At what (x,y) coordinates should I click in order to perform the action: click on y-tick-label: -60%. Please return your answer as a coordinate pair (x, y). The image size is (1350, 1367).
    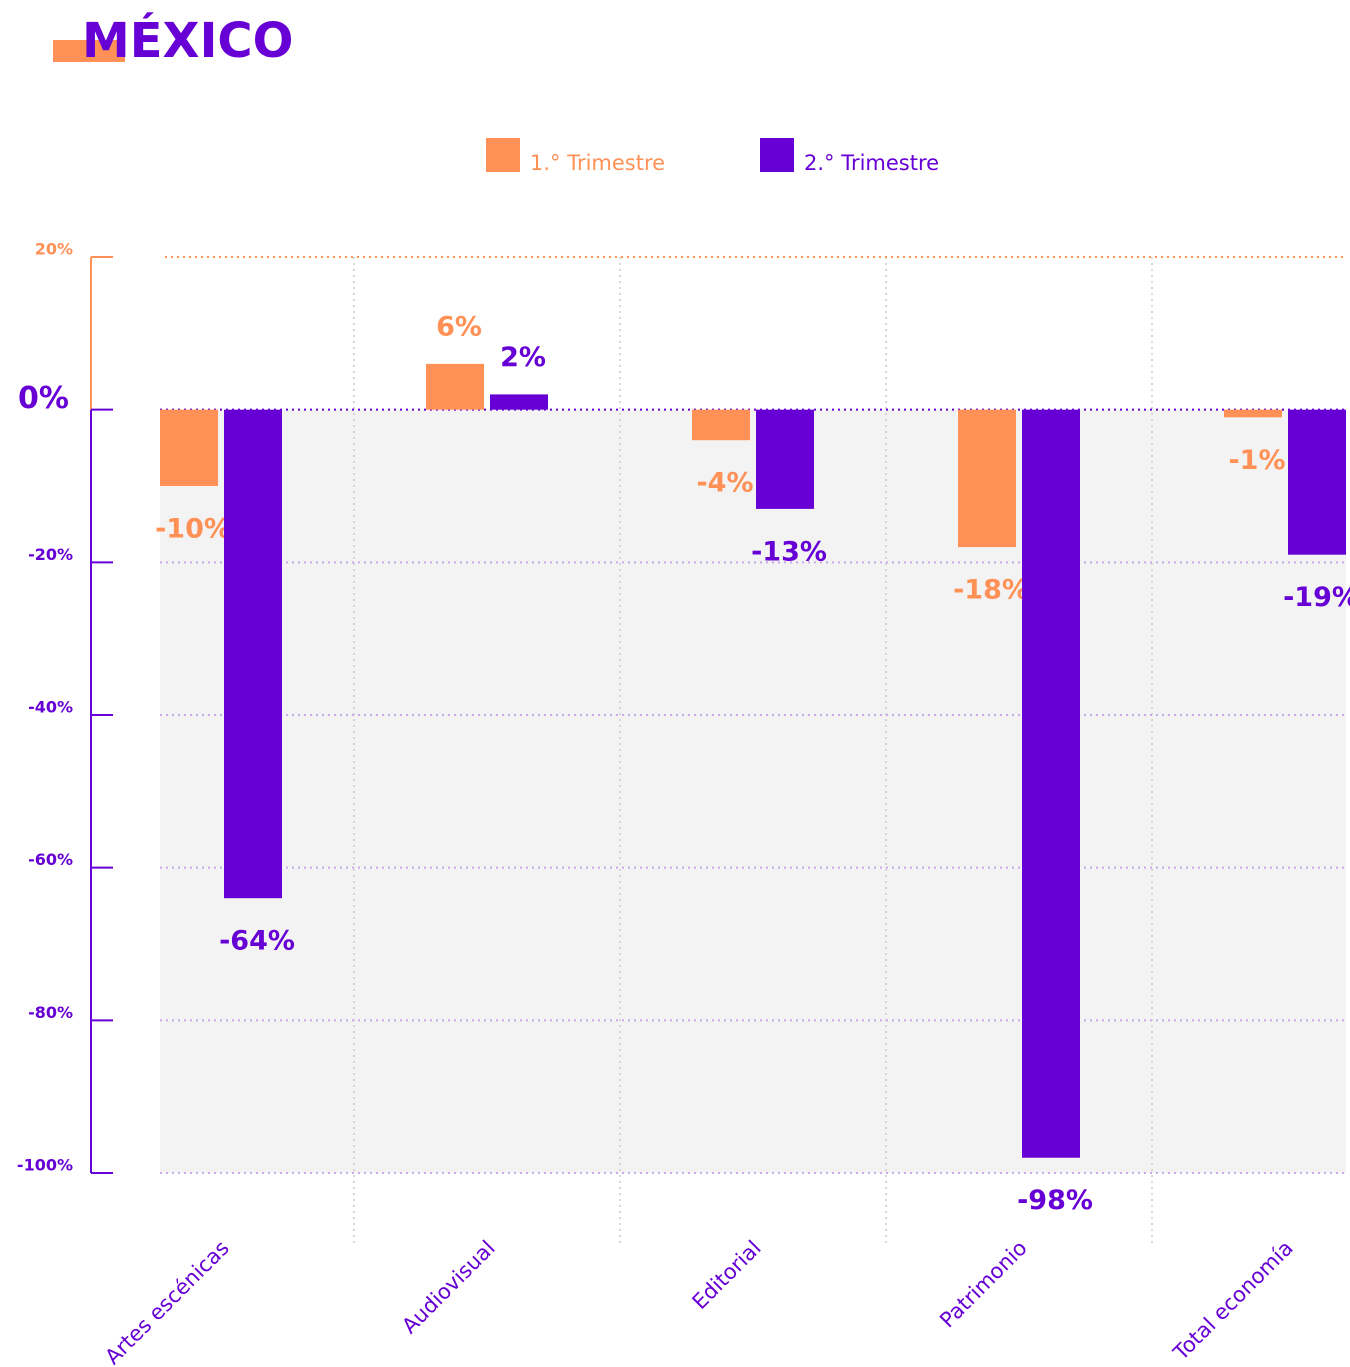
    Looking at the image, I should click on (50, 859).